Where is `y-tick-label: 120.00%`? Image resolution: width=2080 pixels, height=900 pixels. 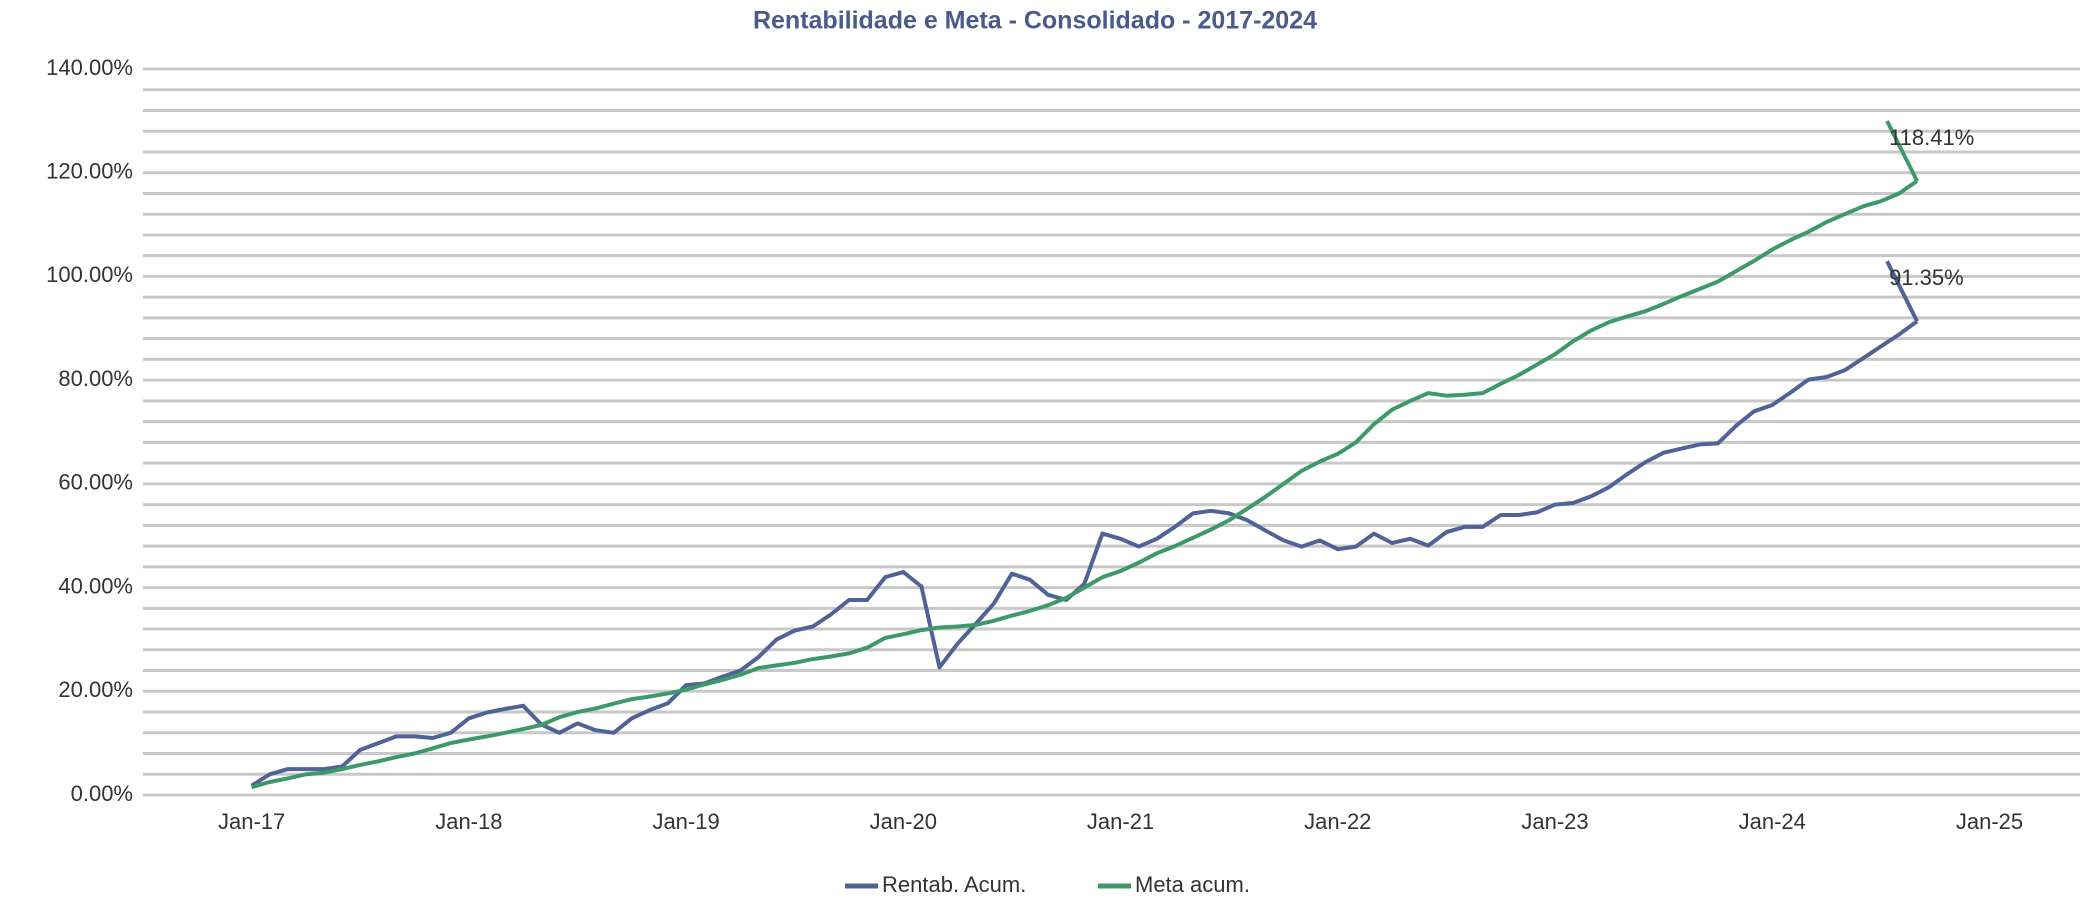
y-tick-label: 120.00% is located at coordinates (89, 171).